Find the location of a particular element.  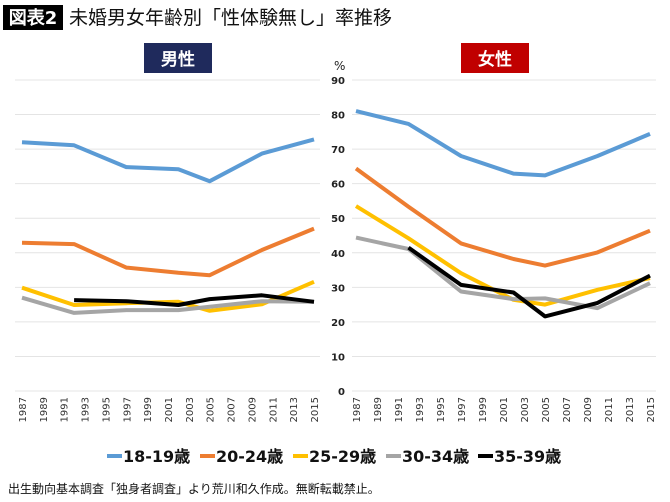

y-tick-label: 60 is located at coordinates (338, 185).